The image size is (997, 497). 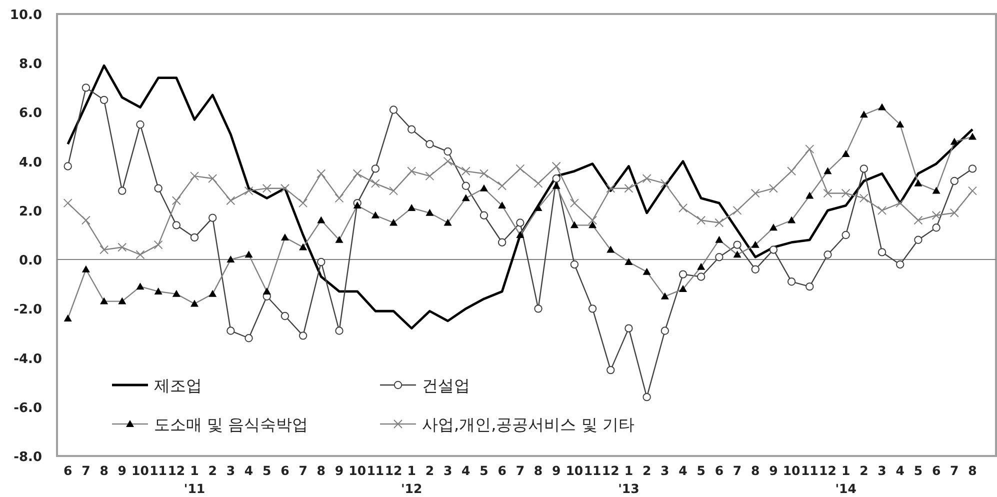 I want to click on y-tick-label: 2.0, so click(x=30, y=212).